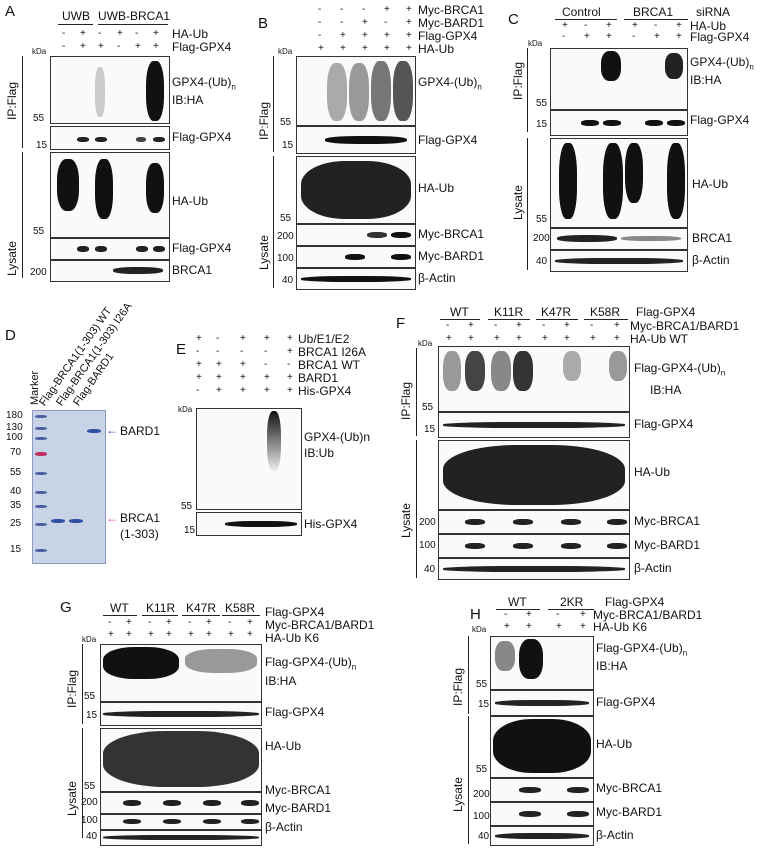 This screenshot has height=849, width=764. I want to click on arrow-label: BARD1, so click(140, 431).